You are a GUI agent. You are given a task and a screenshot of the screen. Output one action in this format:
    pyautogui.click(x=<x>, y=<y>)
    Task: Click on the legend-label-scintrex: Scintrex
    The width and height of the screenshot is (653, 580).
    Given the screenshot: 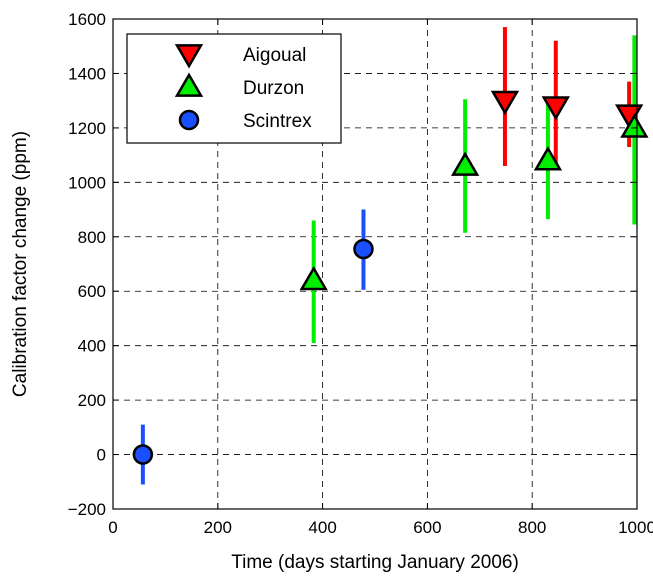 What is the action you would take?
    pyautogui.click(x=277, y=121)
    